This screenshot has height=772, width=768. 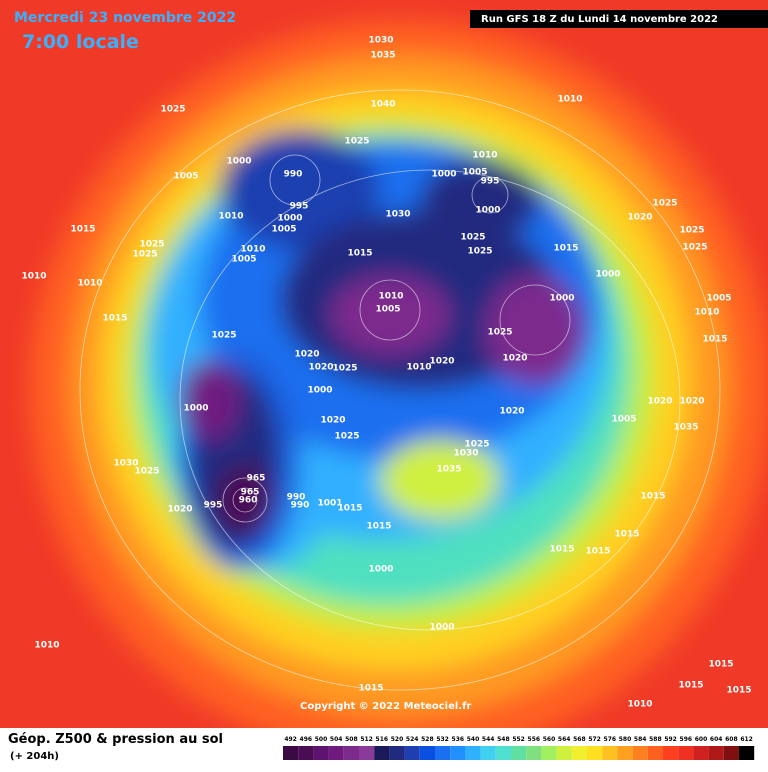 What do you see at coordinates (701, 739) in the screenshot?
I see `colorbar-label: 600` at bounding box center [701, 739].